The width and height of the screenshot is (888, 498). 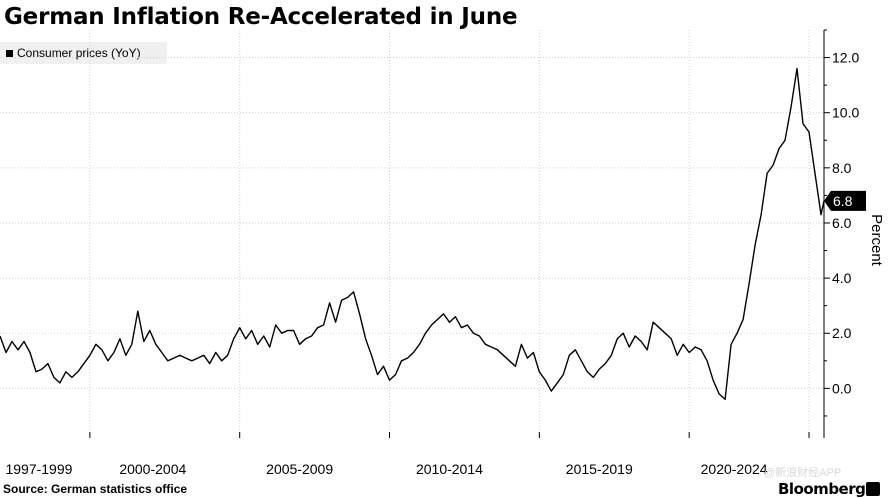 I want to click on y-tick-label: 4.0, so click(x=842, y=278).